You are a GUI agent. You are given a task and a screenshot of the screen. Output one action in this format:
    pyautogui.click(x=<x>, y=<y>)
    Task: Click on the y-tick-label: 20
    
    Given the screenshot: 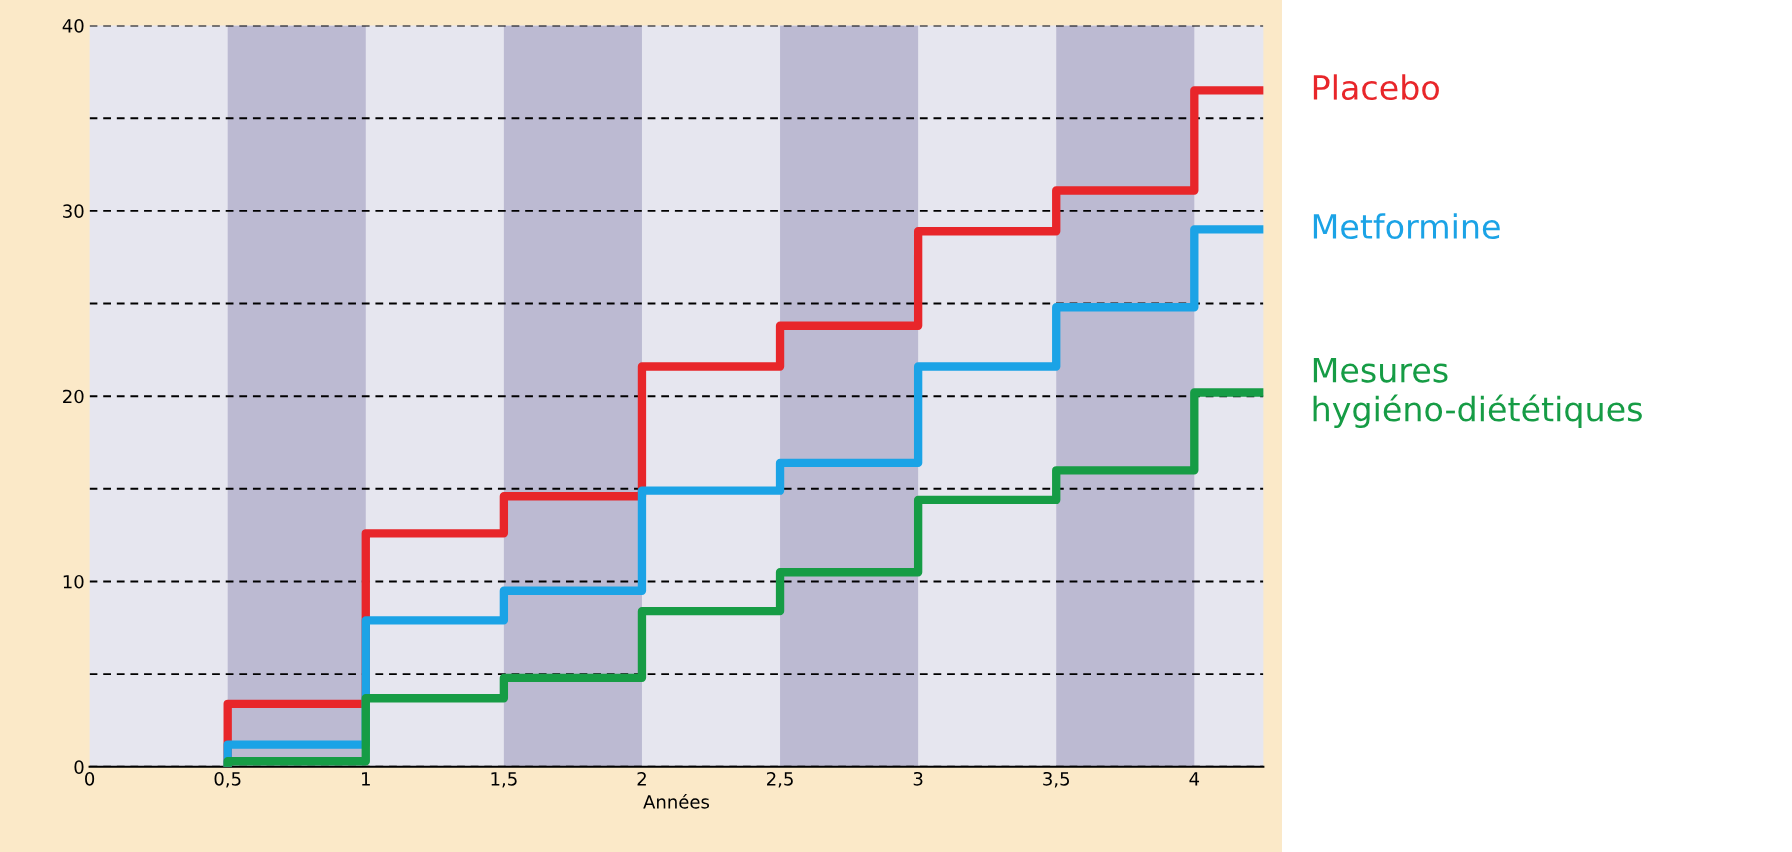 What is the action you would take?
    pyautogui.click(x=73, y=396)
    